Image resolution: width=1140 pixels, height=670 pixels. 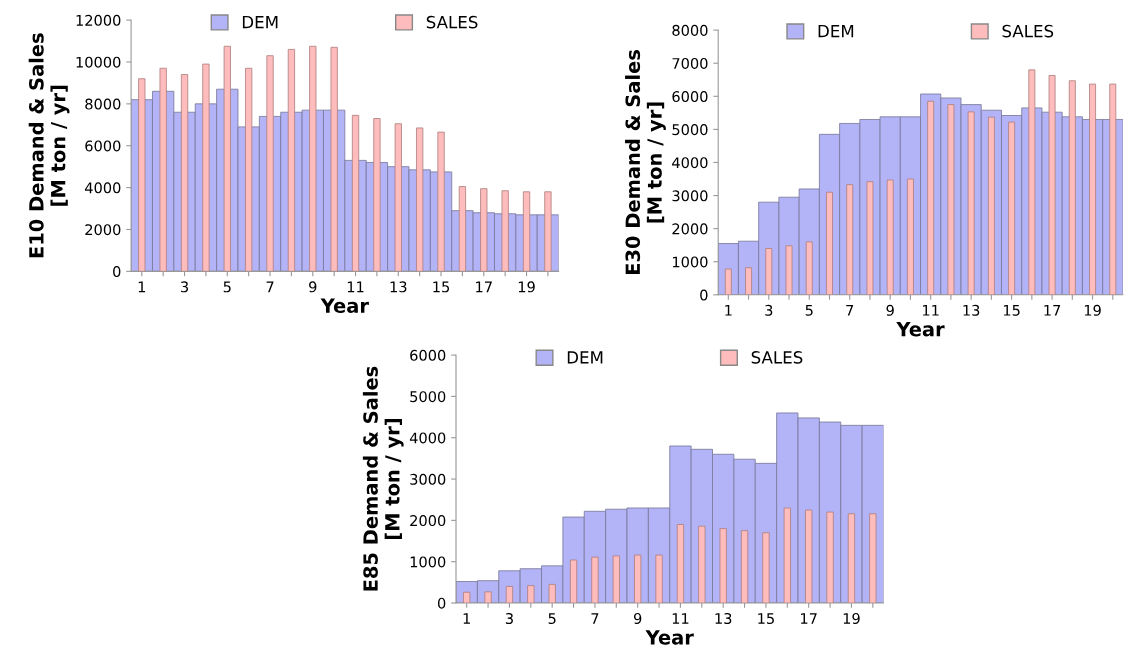 I want to click on y-axis-title: E30 Demand & Sales [M ton / yr], so click(x=645, y=162).